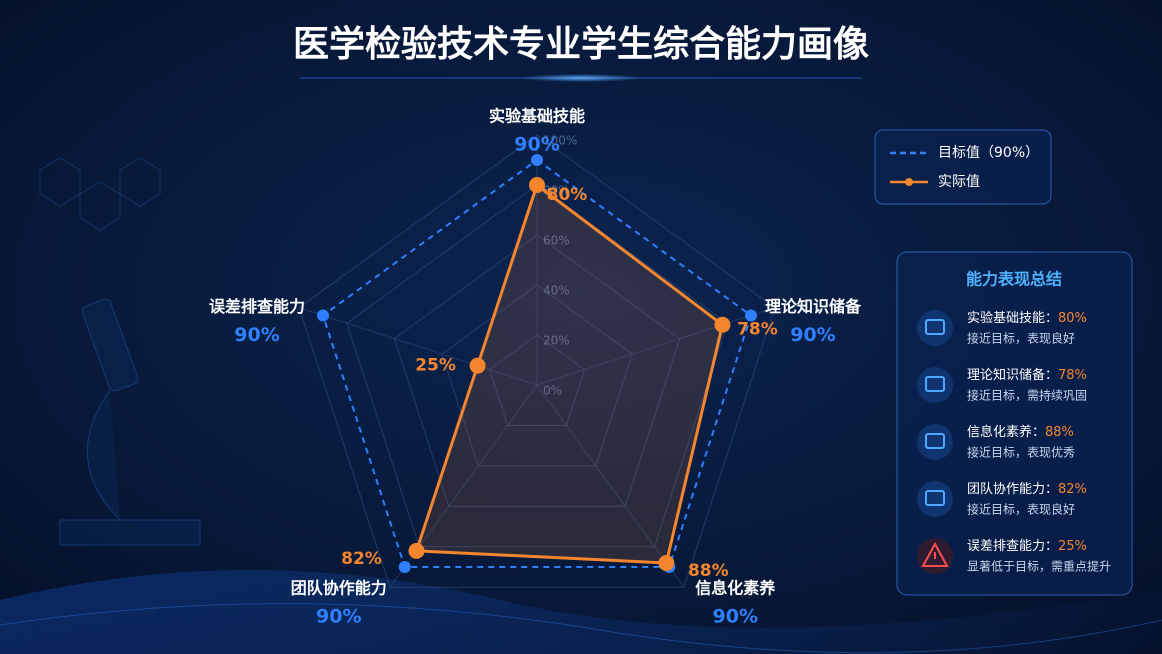  I want to click on decor-hexagons, so click(100, 194).